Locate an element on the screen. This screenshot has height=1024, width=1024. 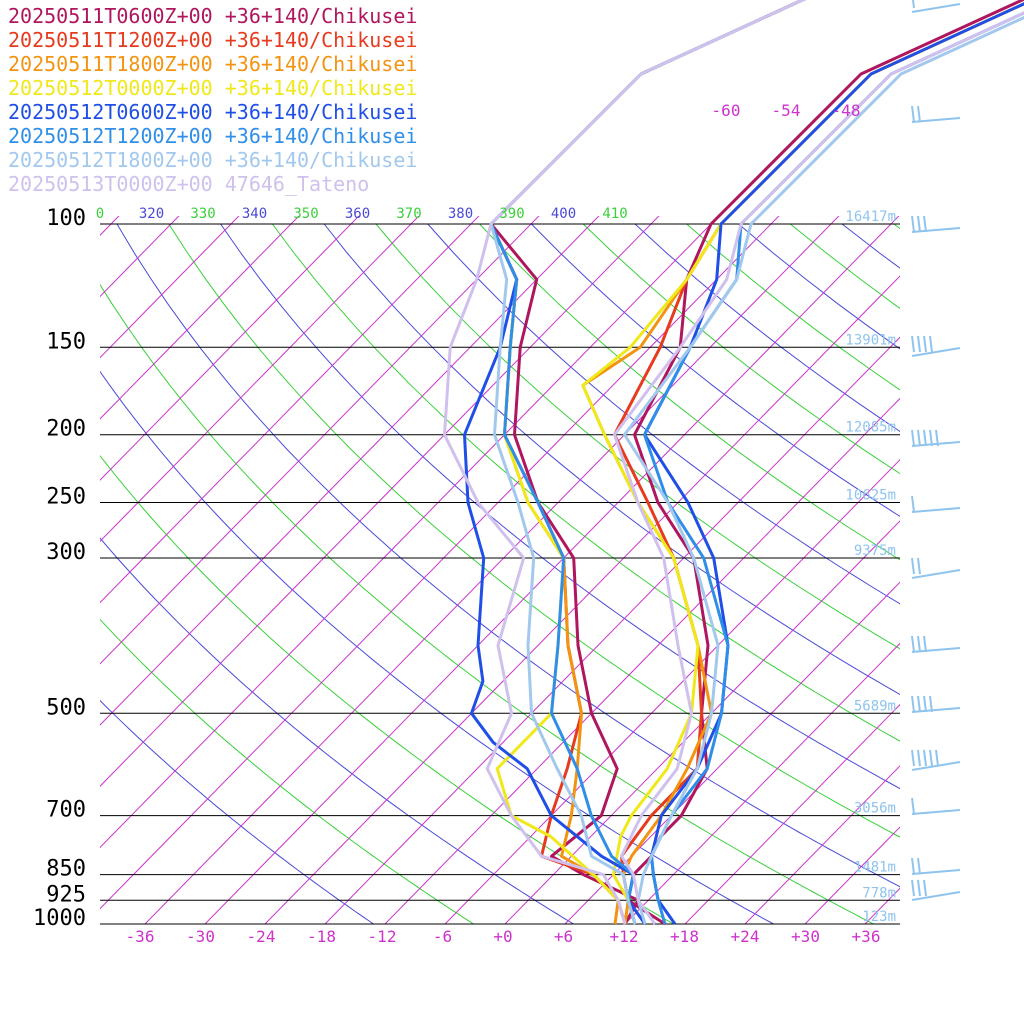
height-label: 9375m is located at coordinates (875, 551).